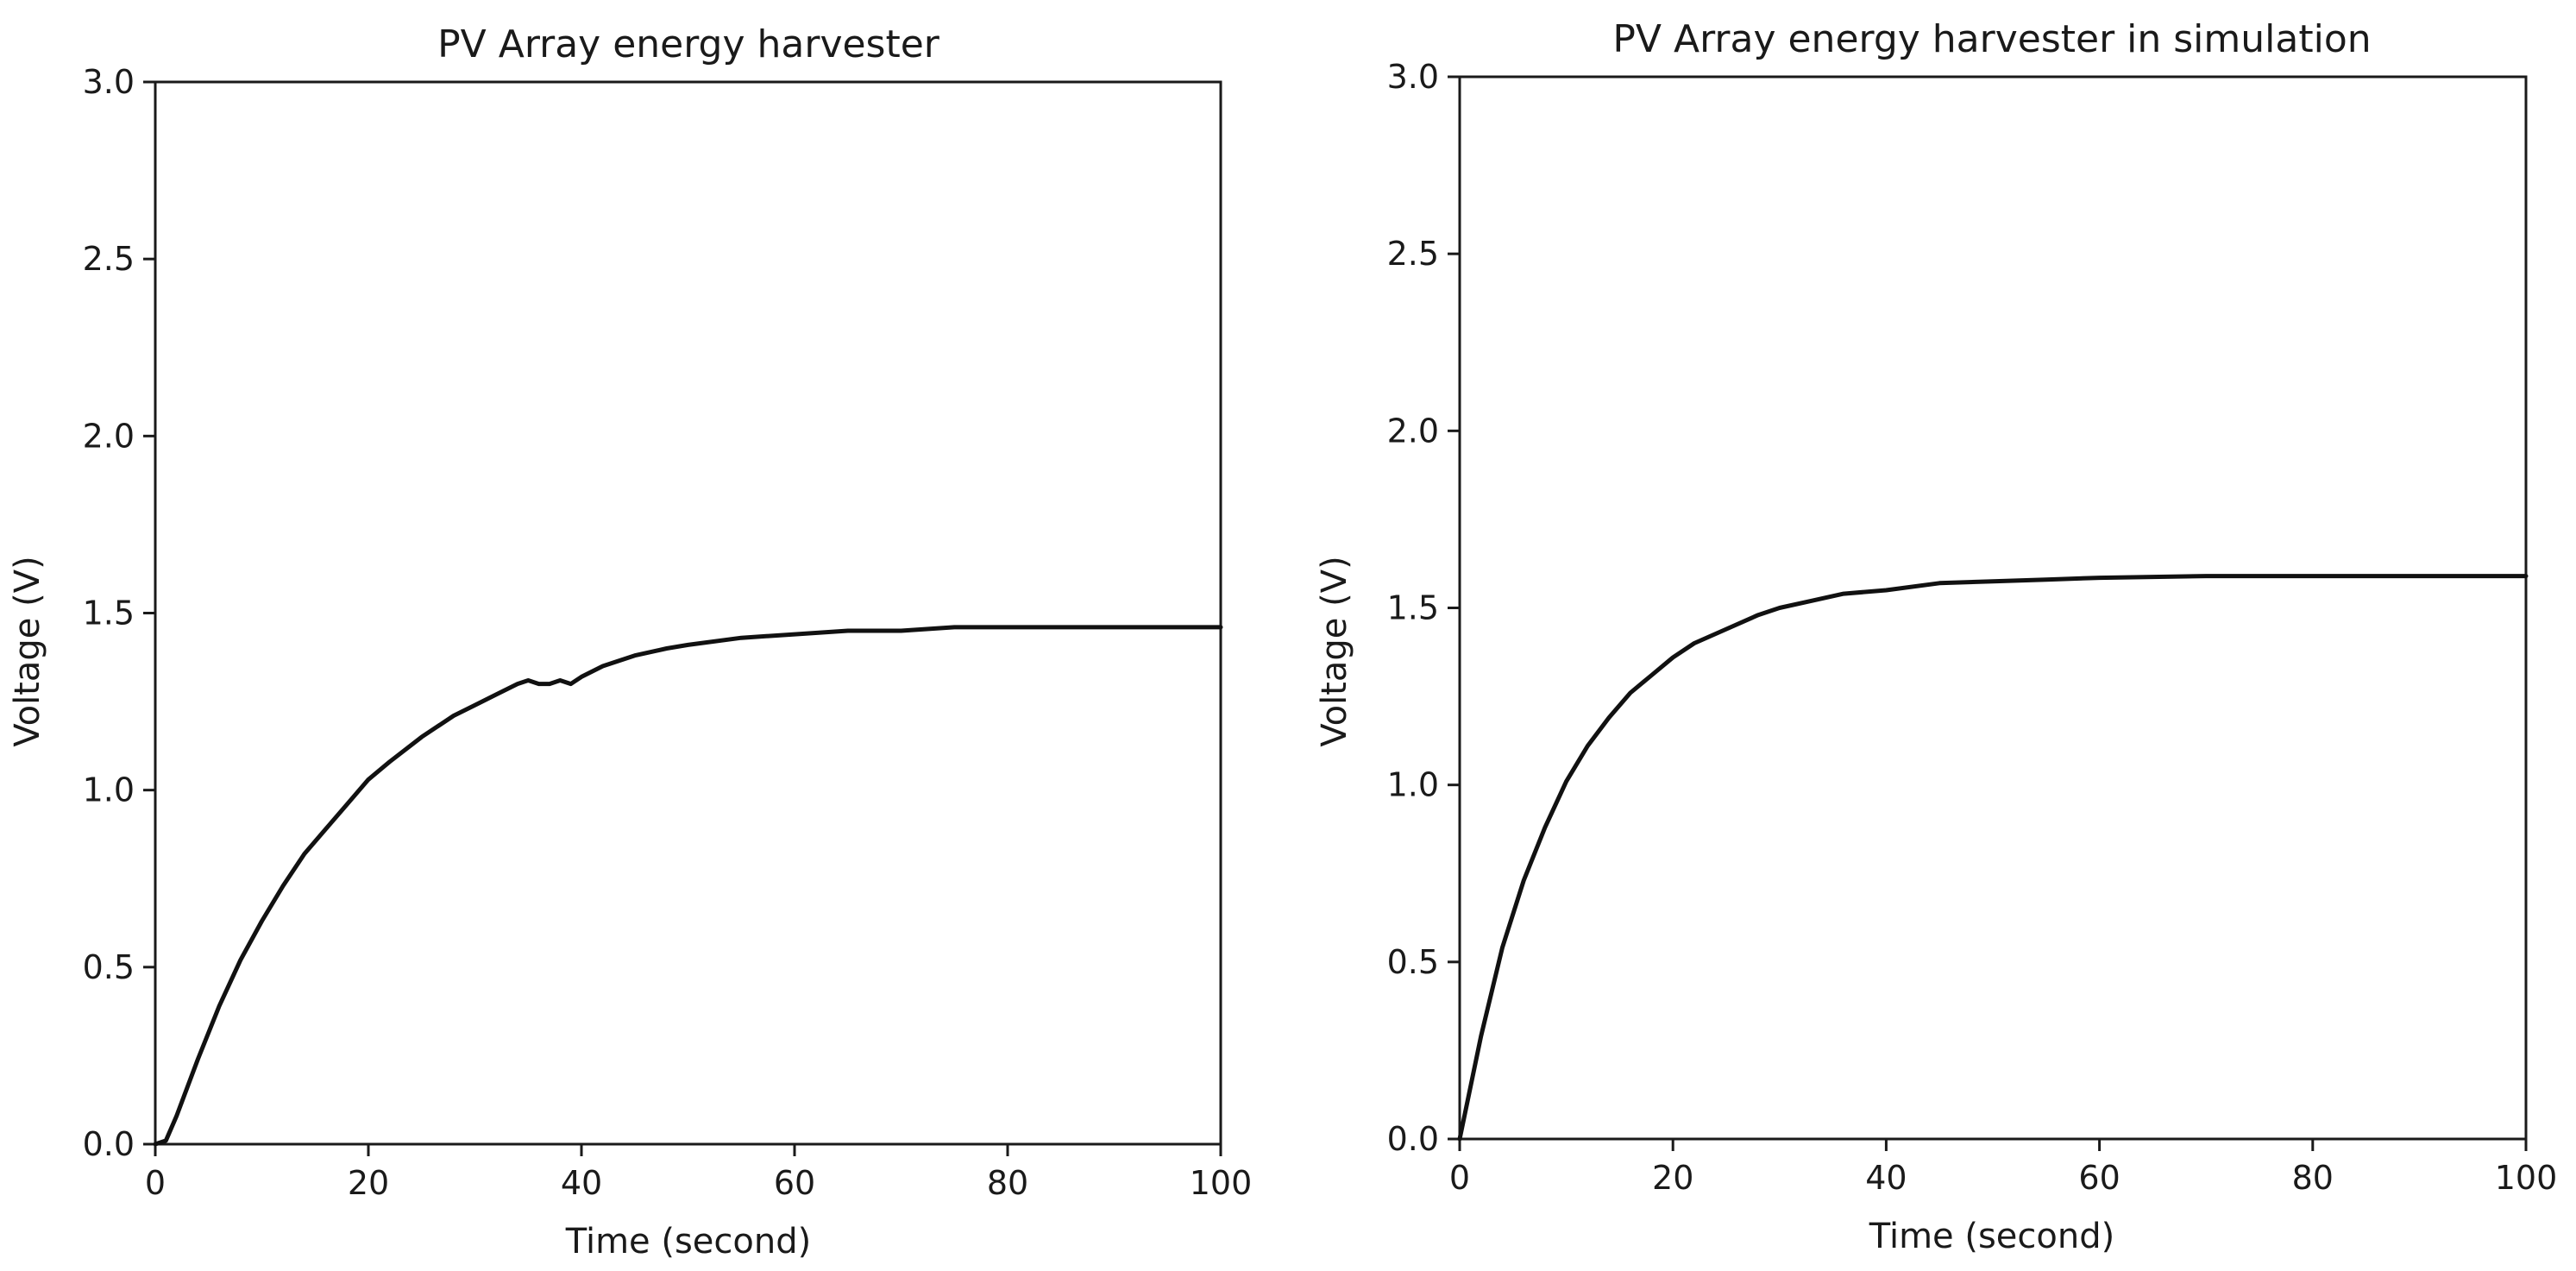  I want to click on chart-left-xtick-label: 40, so click(581, 1183).